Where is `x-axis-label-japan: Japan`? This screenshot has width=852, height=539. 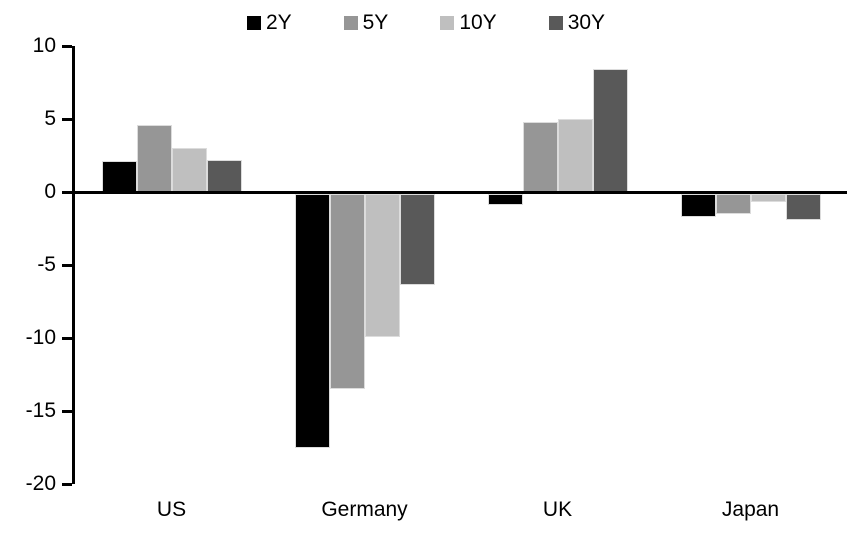
x-axis-label-japan: Japan is located at coordinates (750, 509).